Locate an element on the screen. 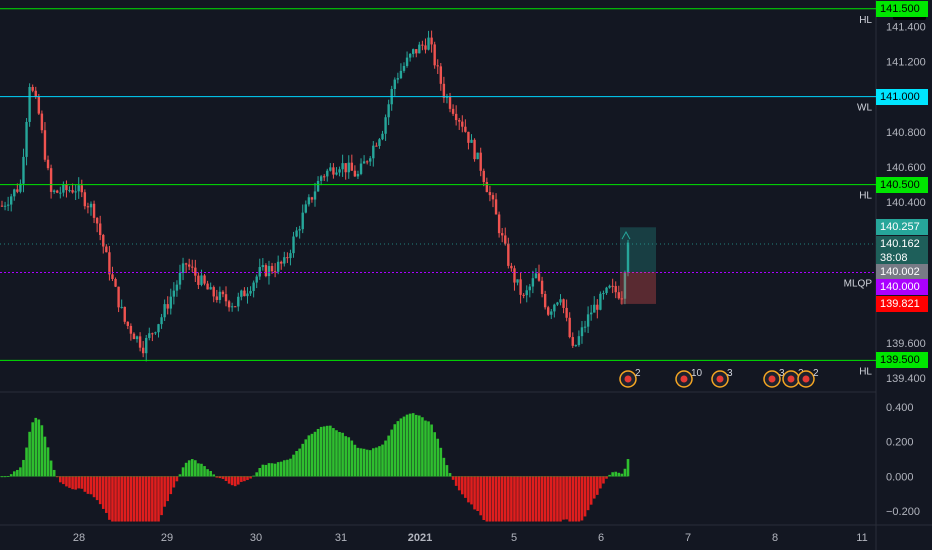  price-label: 140.162 is located at coordinates (902, 243).